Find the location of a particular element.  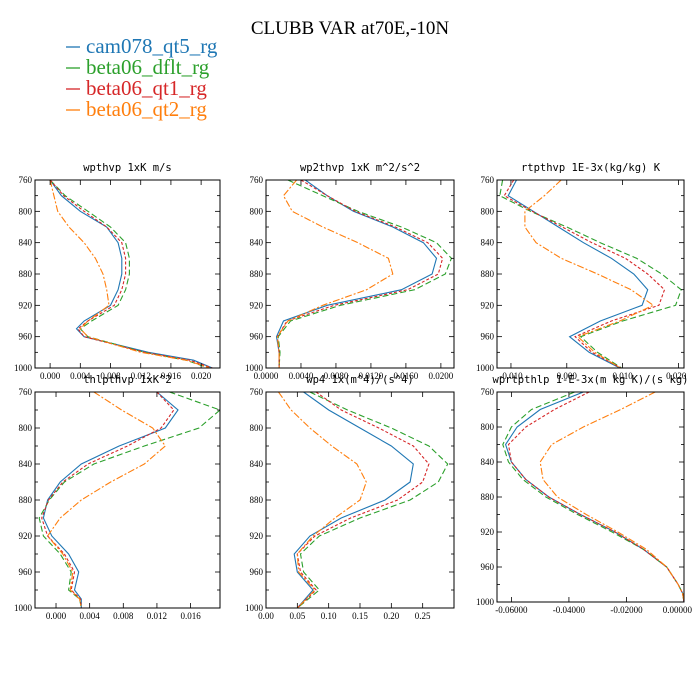

panel-title: wp2thvp 1xK m^2/s^2 is located at coordinates (360, 168).